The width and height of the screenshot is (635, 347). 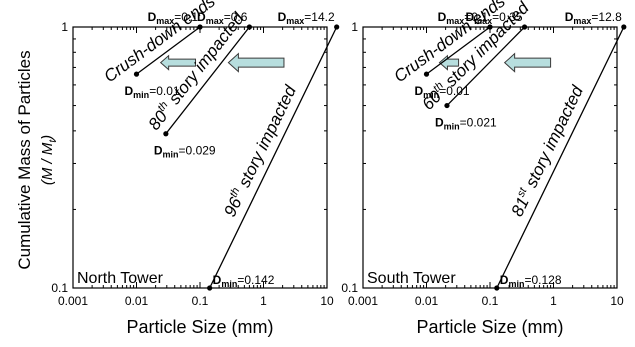 I want to click on y-axis-title-line1: Cumulative Mass of Particles, so click(x=24, y=159).